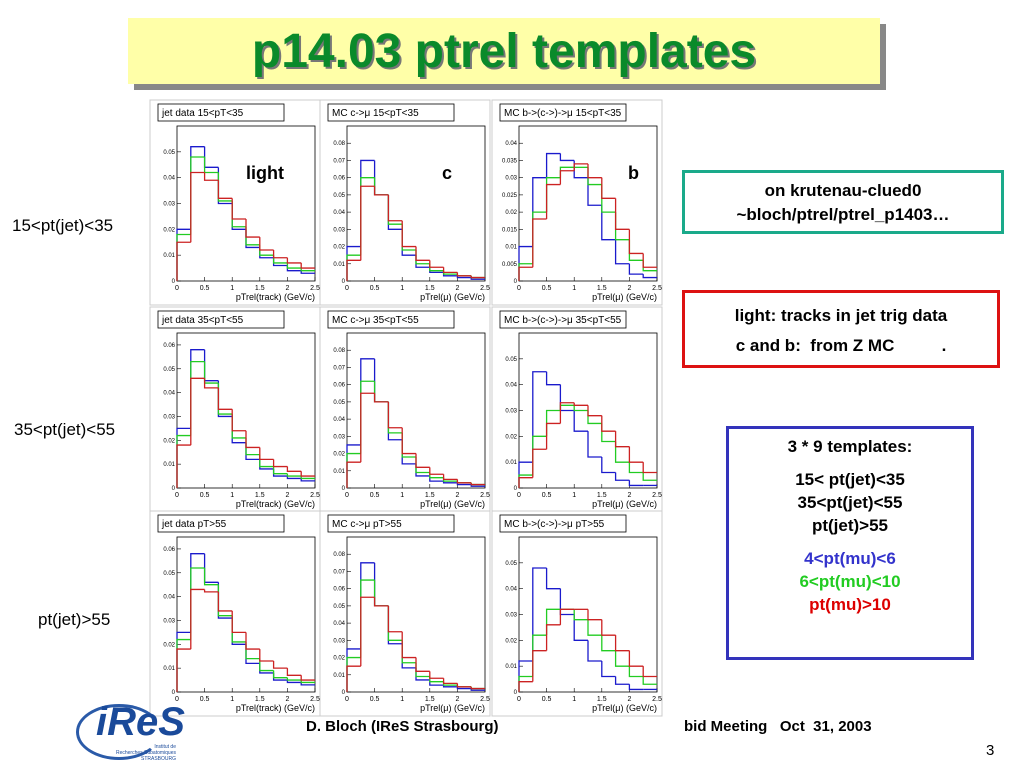  I want to click on footer-author: D. Bloch (IReS Strasbourg), so click(402, 726).